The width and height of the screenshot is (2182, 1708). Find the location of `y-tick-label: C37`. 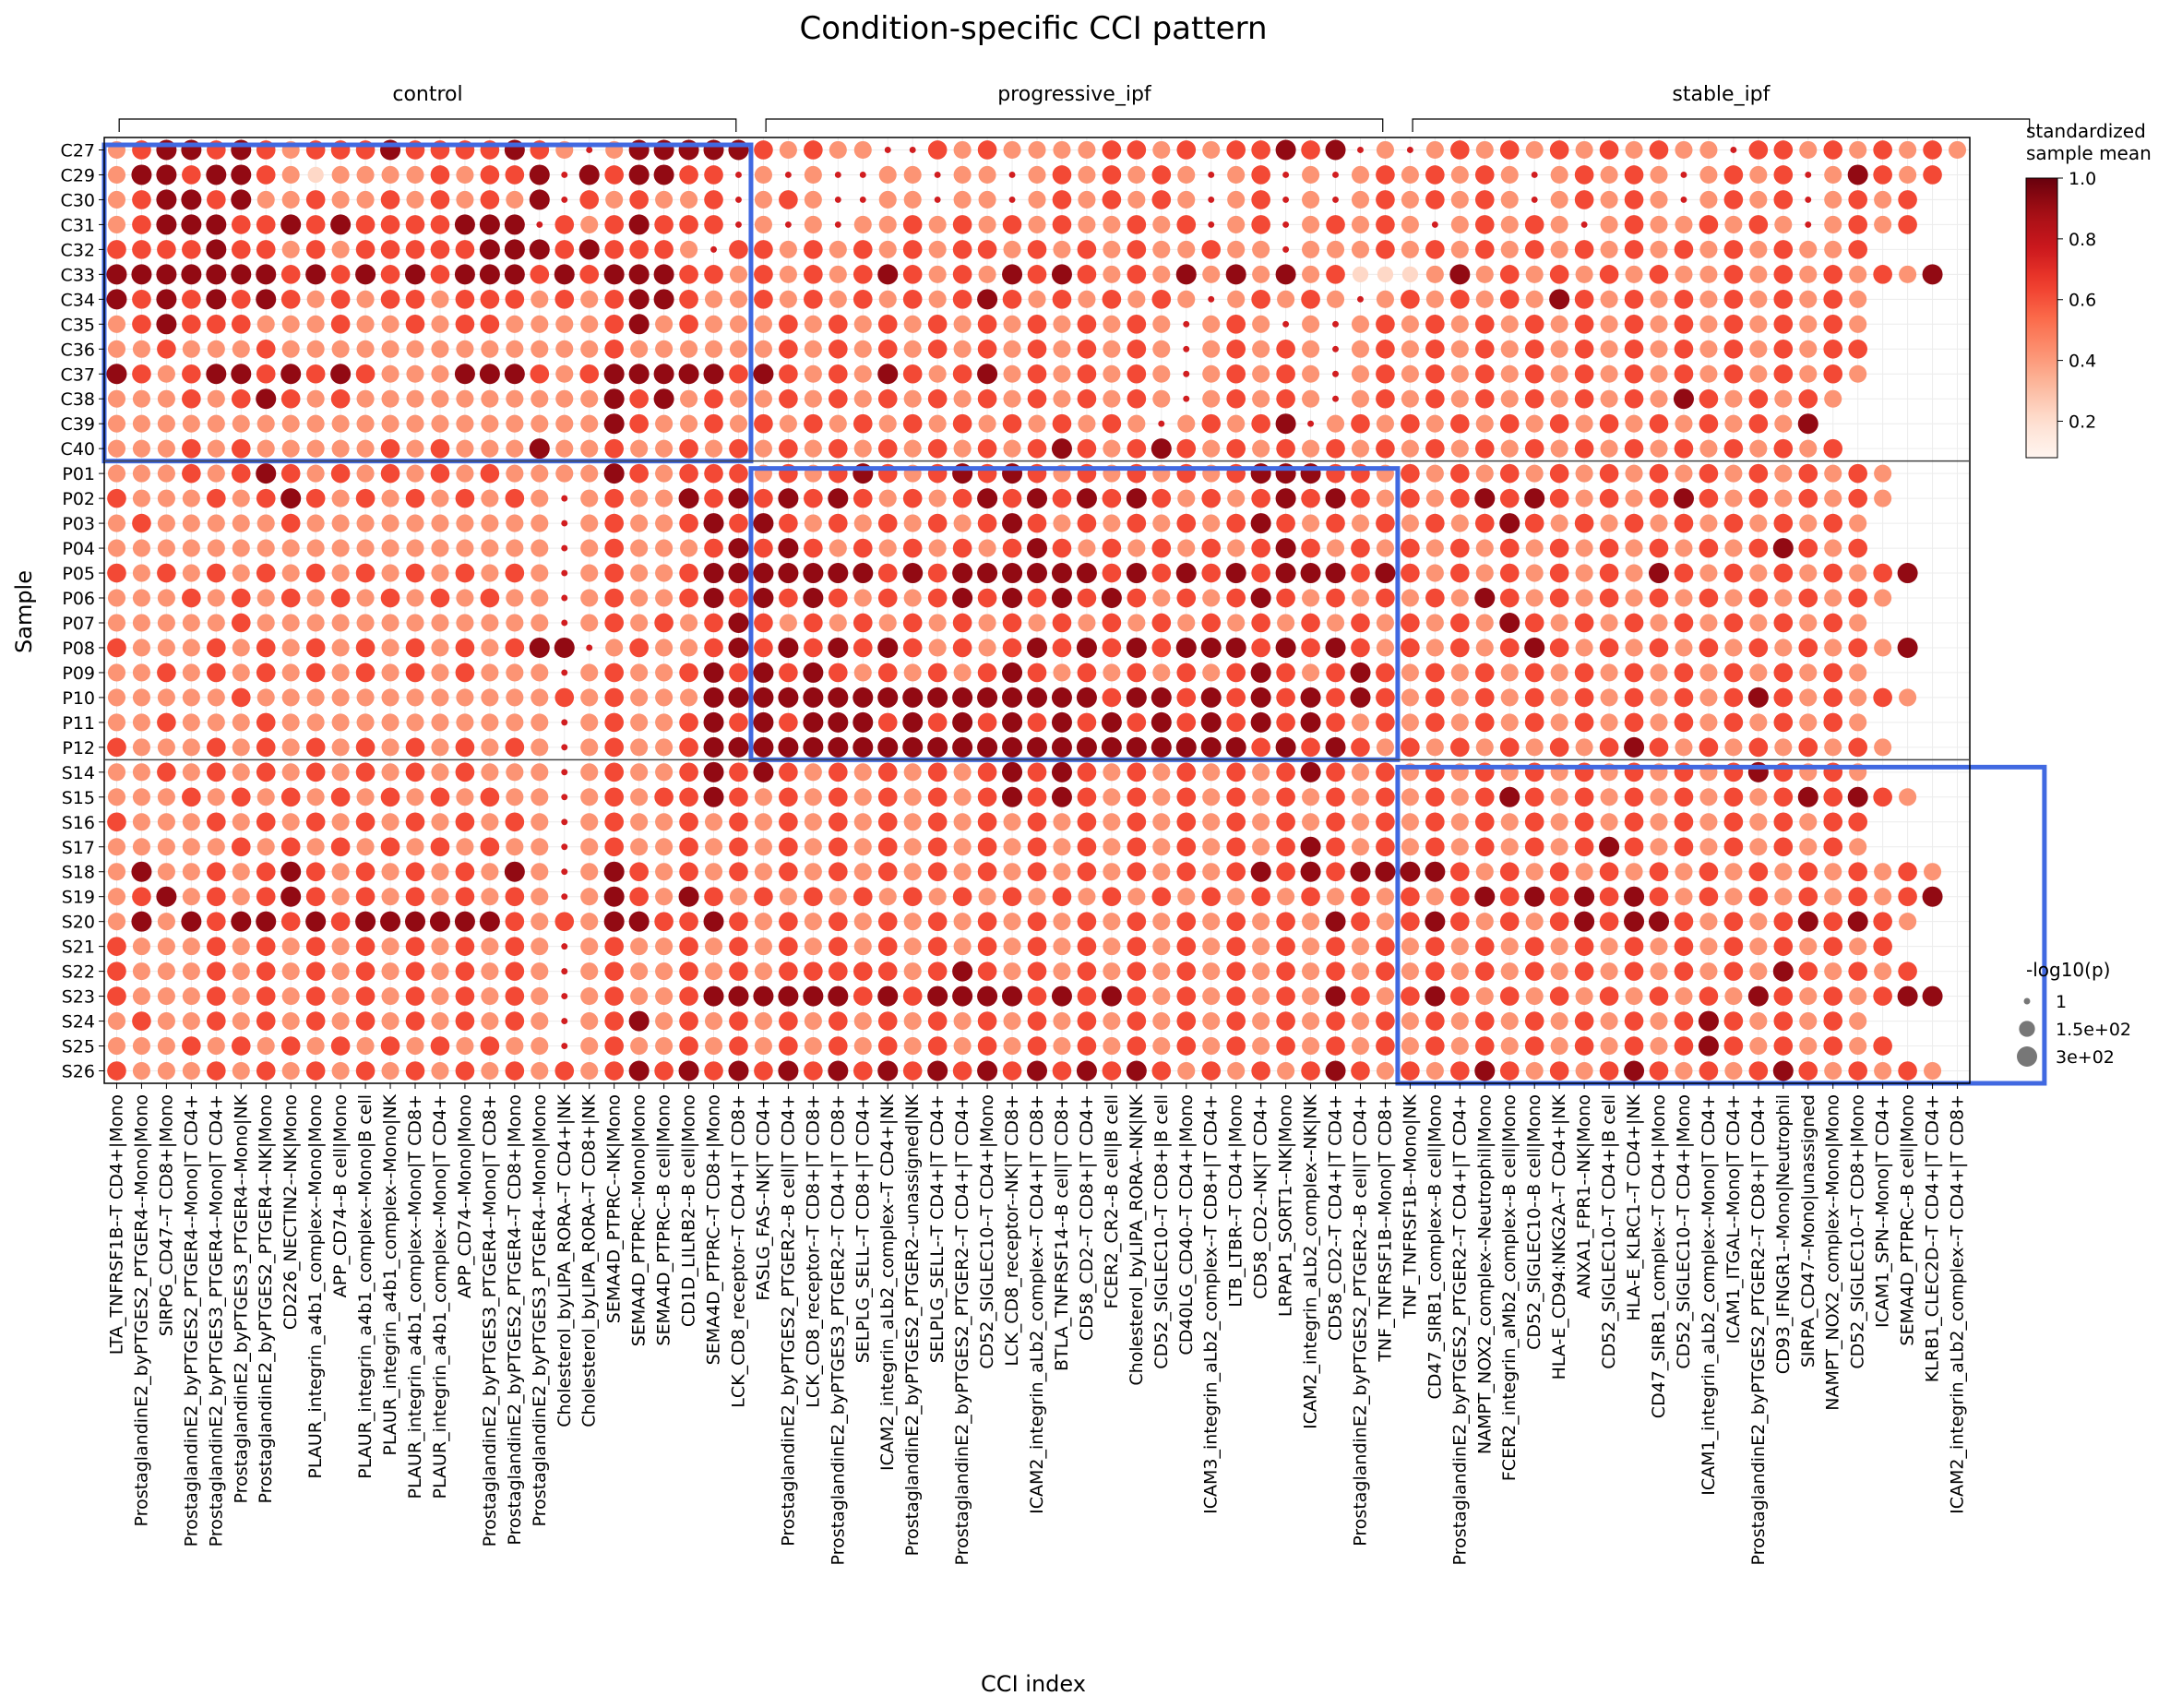

y-tick-label: C37 is located at coordinates (78, 374).